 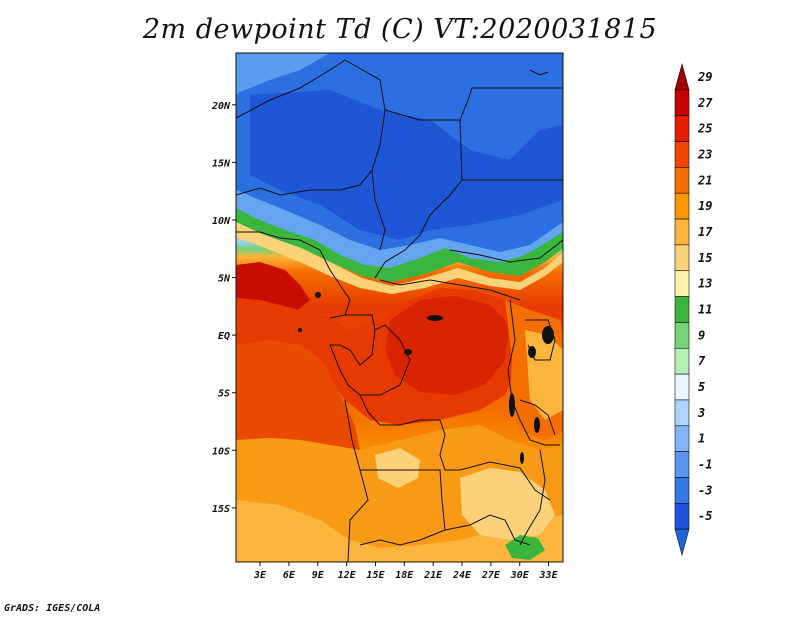 I want to click on region-south-green-patch, so click(x=525, y=547).